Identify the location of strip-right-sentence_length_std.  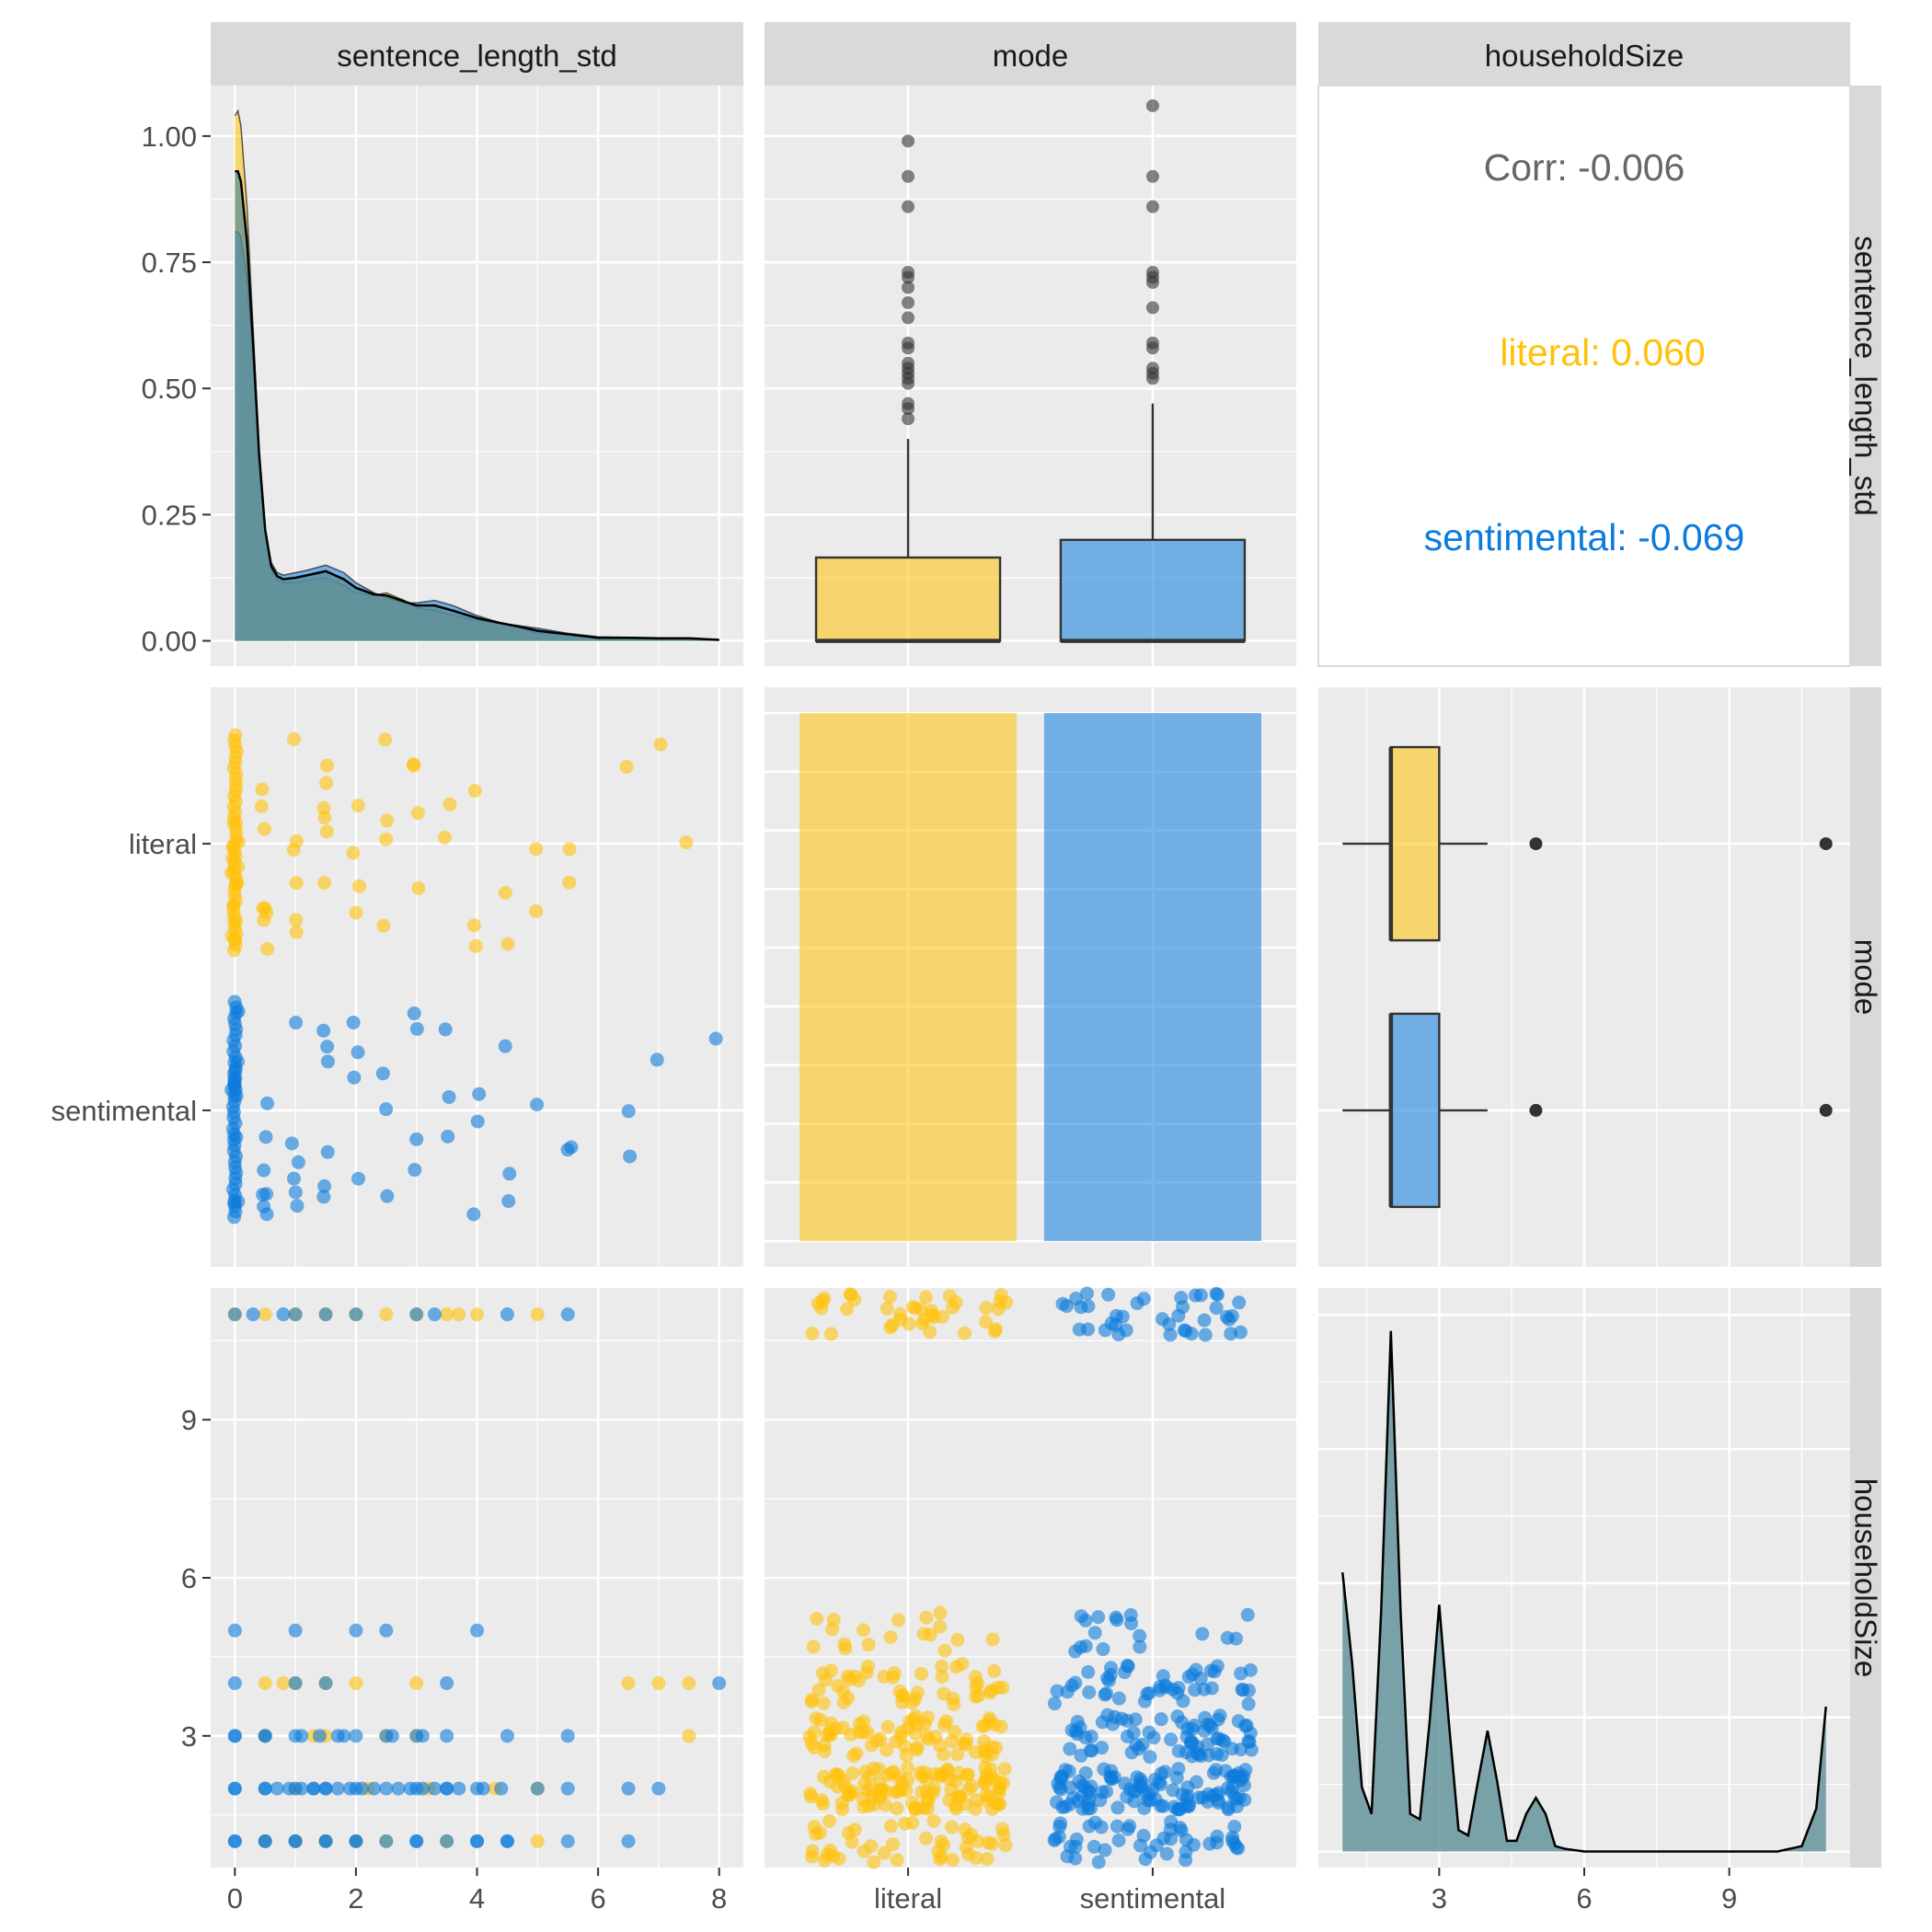
(1865, 376).